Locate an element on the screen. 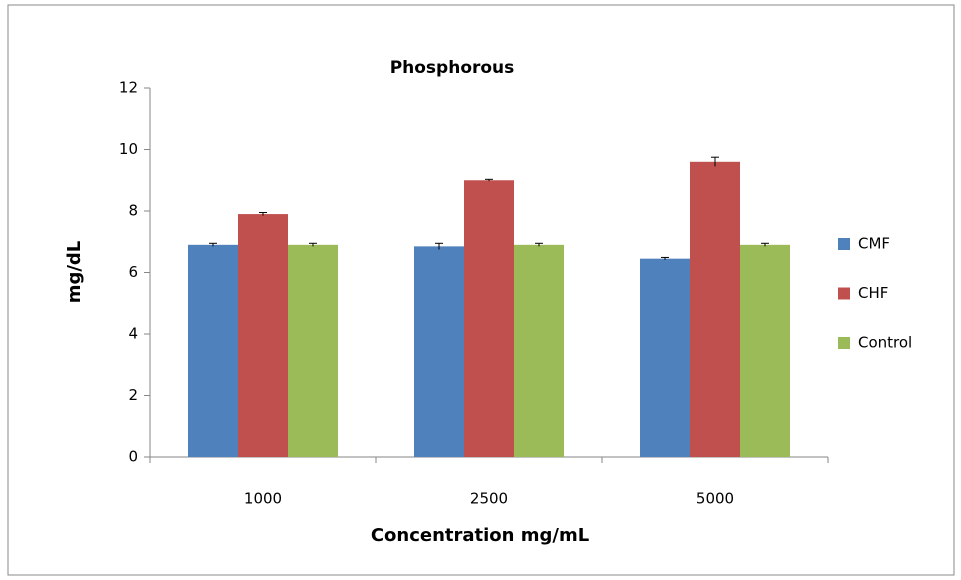 This screenshot has height=580, width=961. x-tick-label: 1000 is located at coordinates (263, 499).